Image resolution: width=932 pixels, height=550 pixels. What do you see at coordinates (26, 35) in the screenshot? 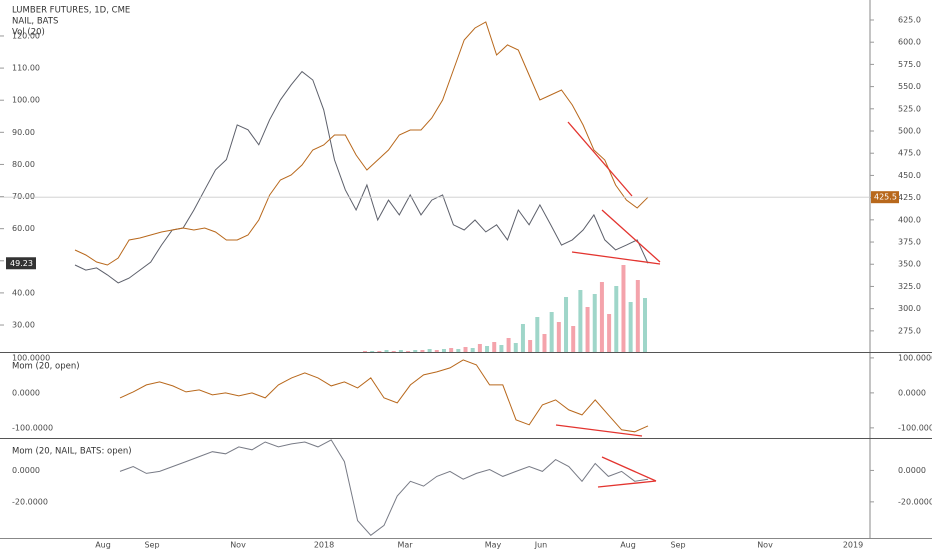
I see `y-tick-label: 120.00` at bounding box center [26, 35].